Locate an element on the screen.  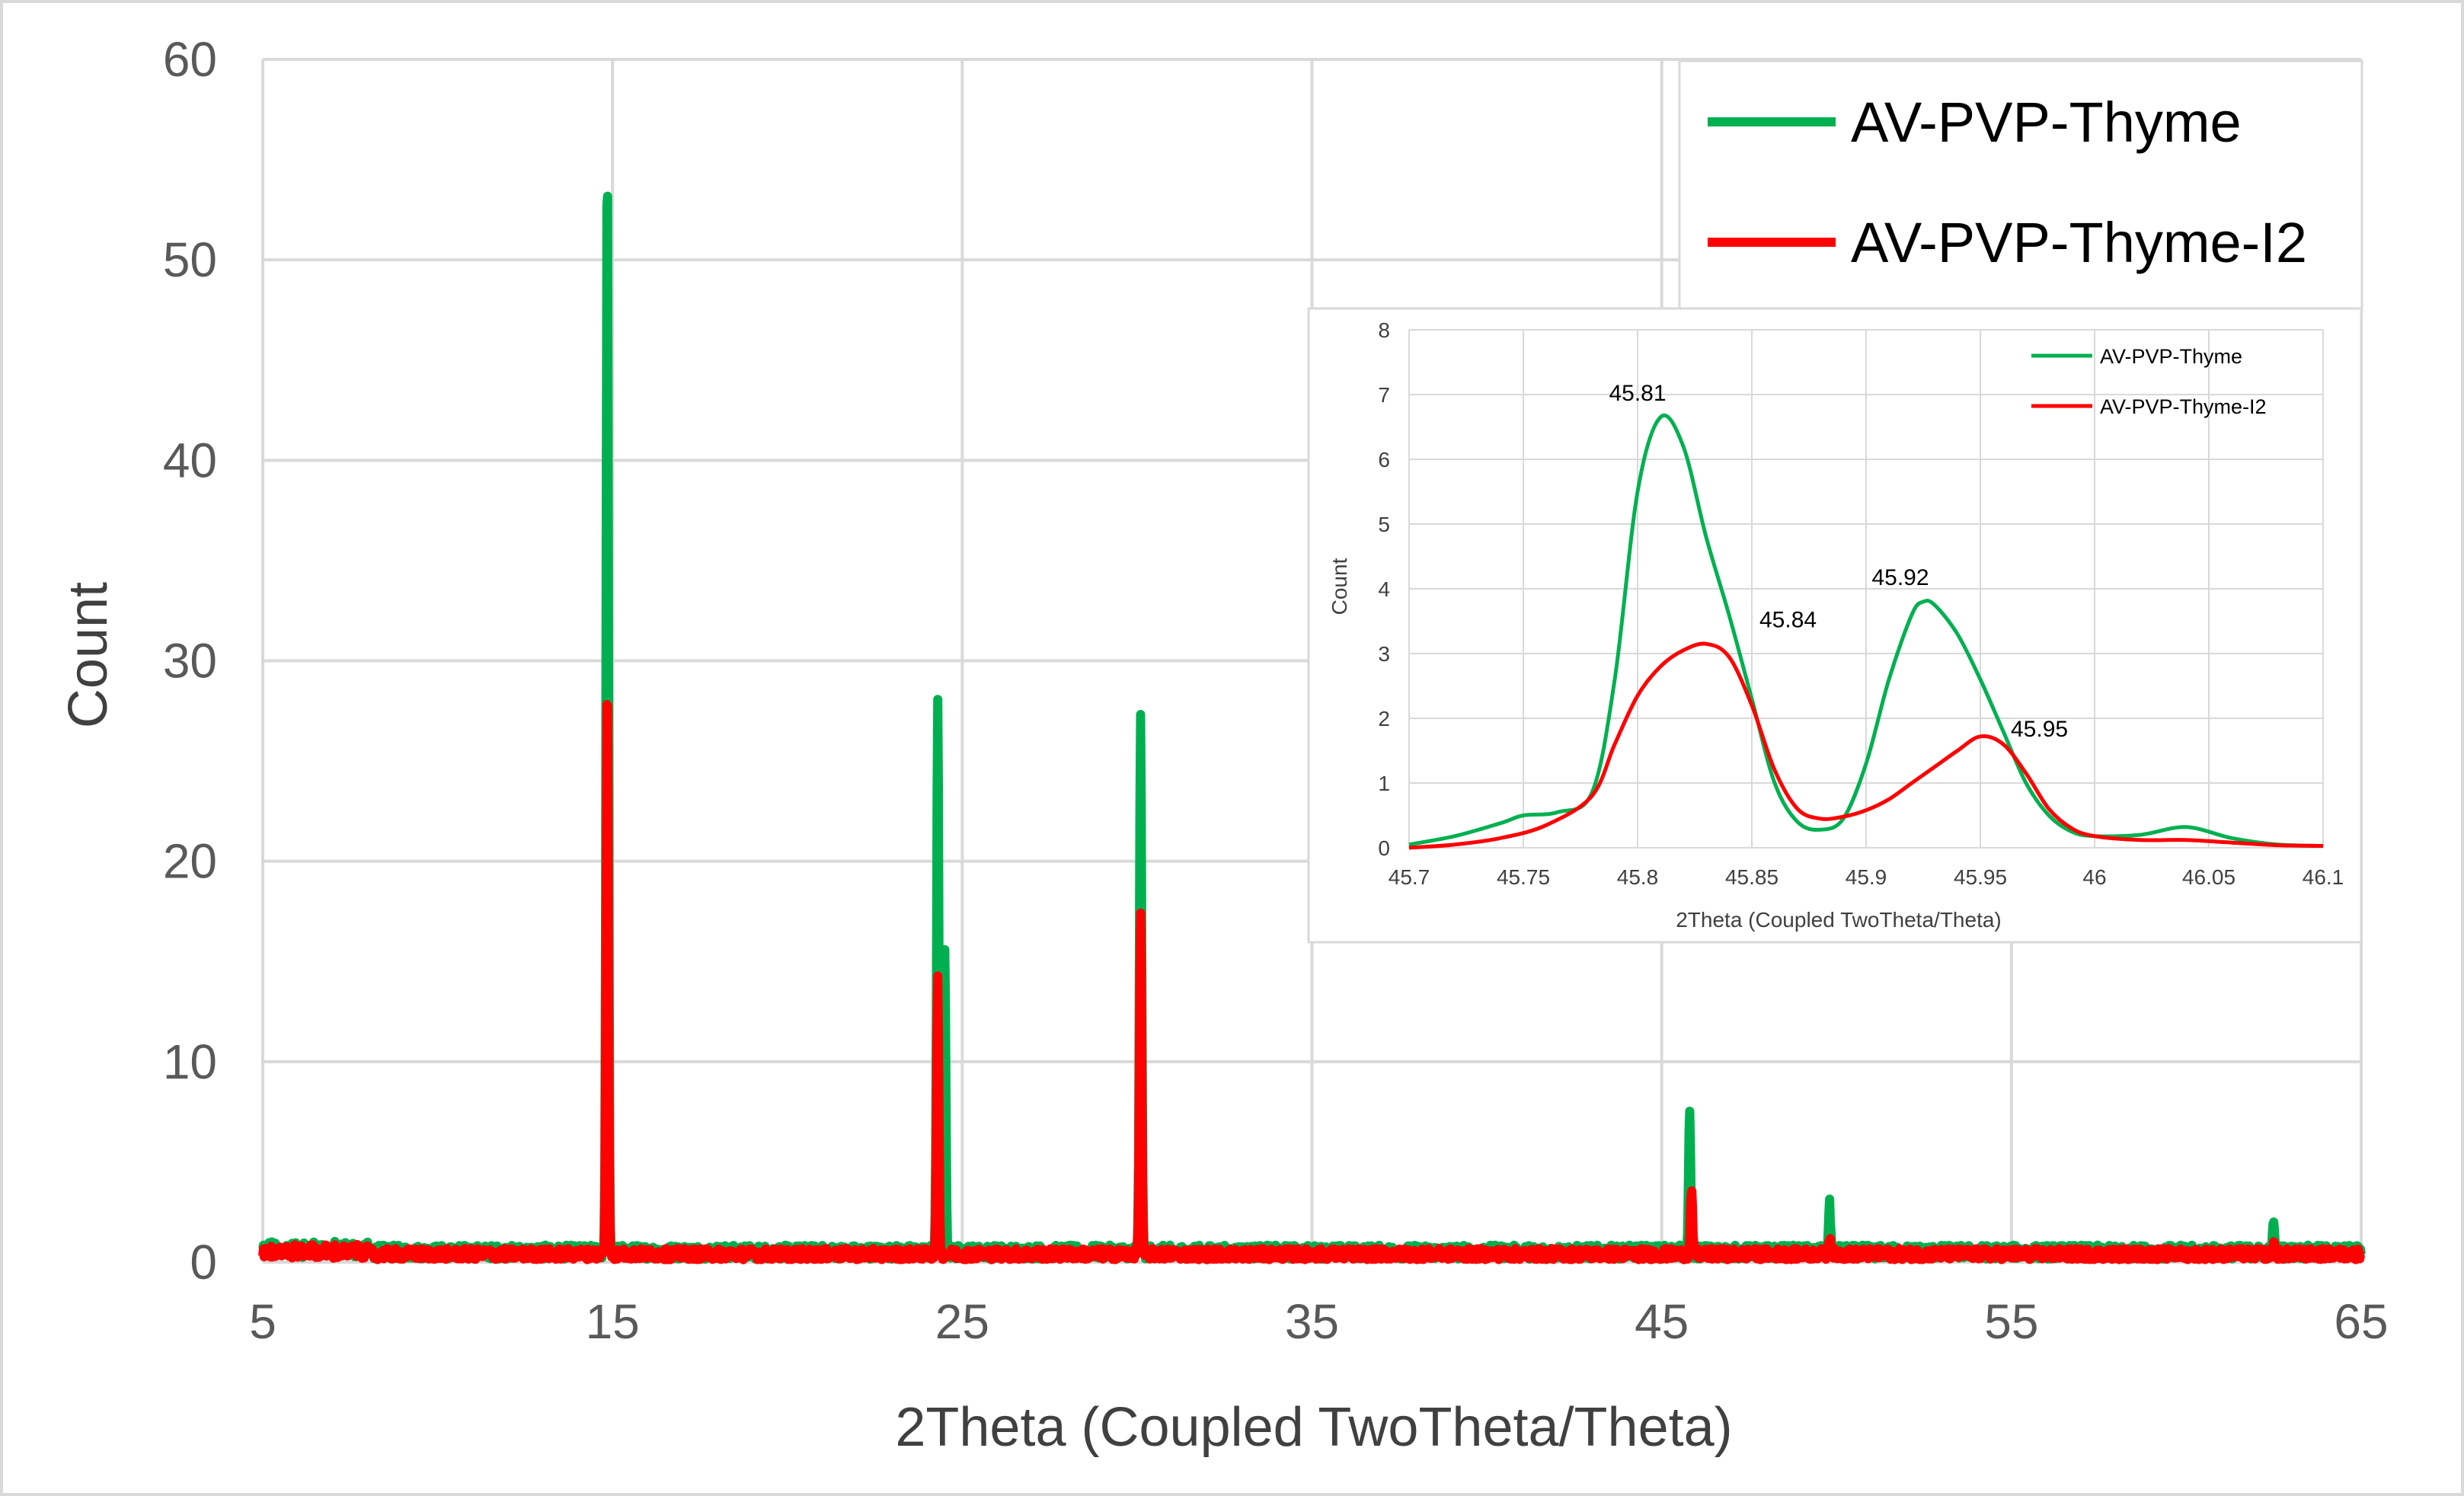
inset-peak-labels: 45.81 45.84 45.92 45.95 is located at coordinates (1838, 561).